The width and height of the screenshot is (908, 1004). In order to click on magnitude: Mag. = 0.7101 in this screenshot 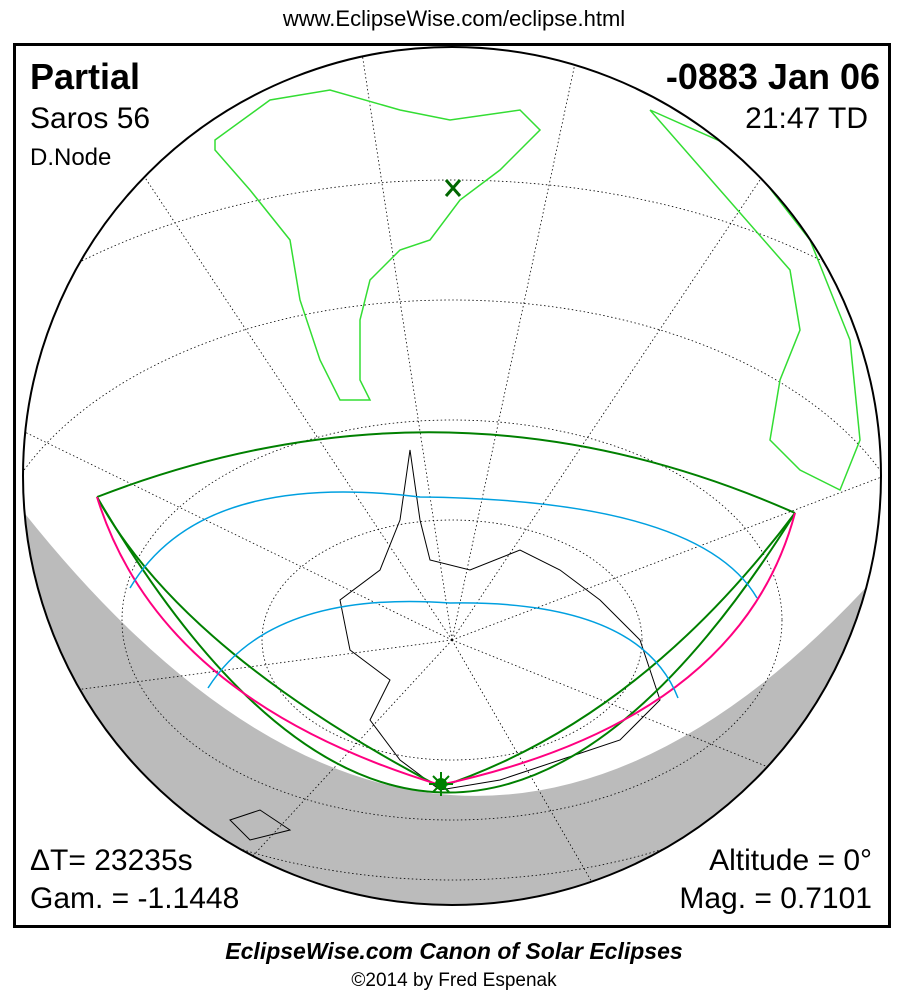, I will do `click(775, 898)`.